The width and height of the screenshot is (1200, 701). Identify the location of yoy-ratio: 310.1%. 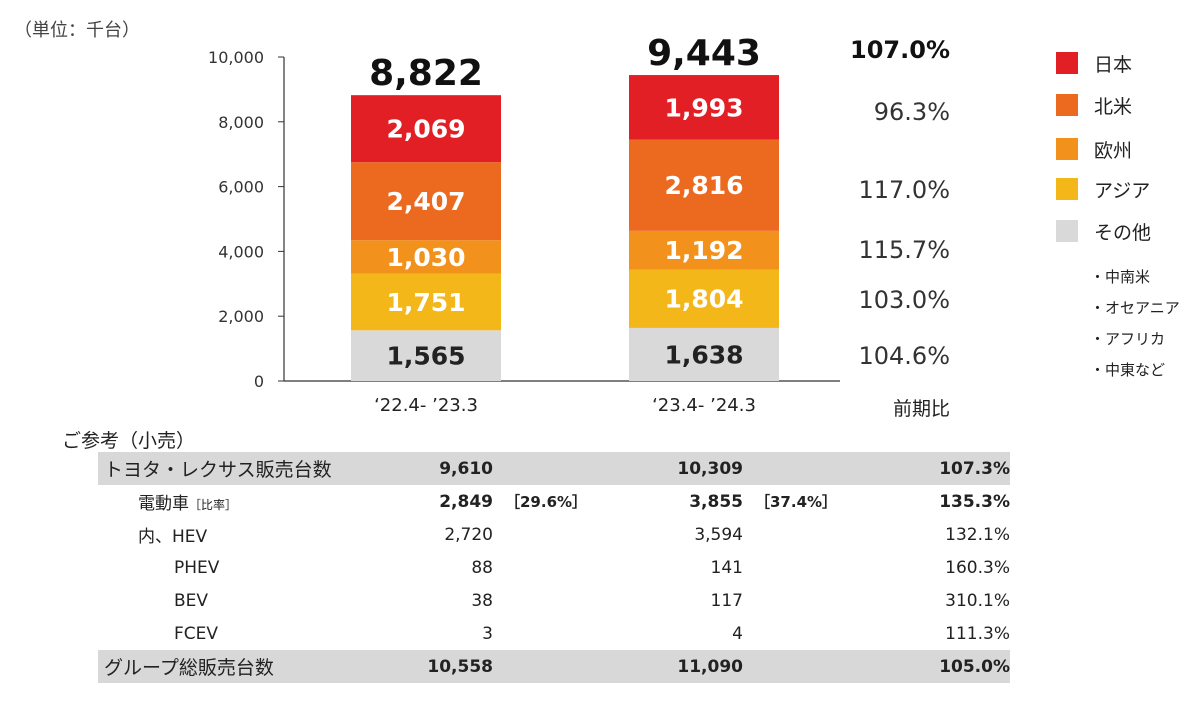
(977, 600).